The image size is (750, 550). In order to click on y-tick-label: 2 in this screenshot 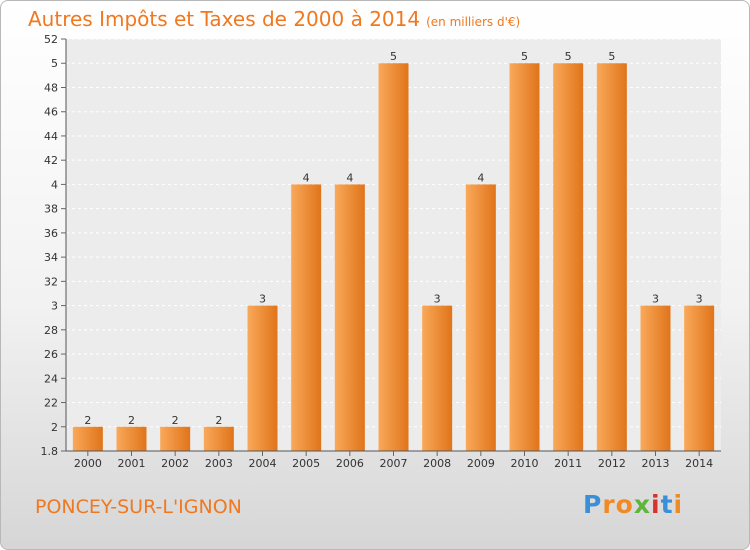, I will do `click(54, 427)`.